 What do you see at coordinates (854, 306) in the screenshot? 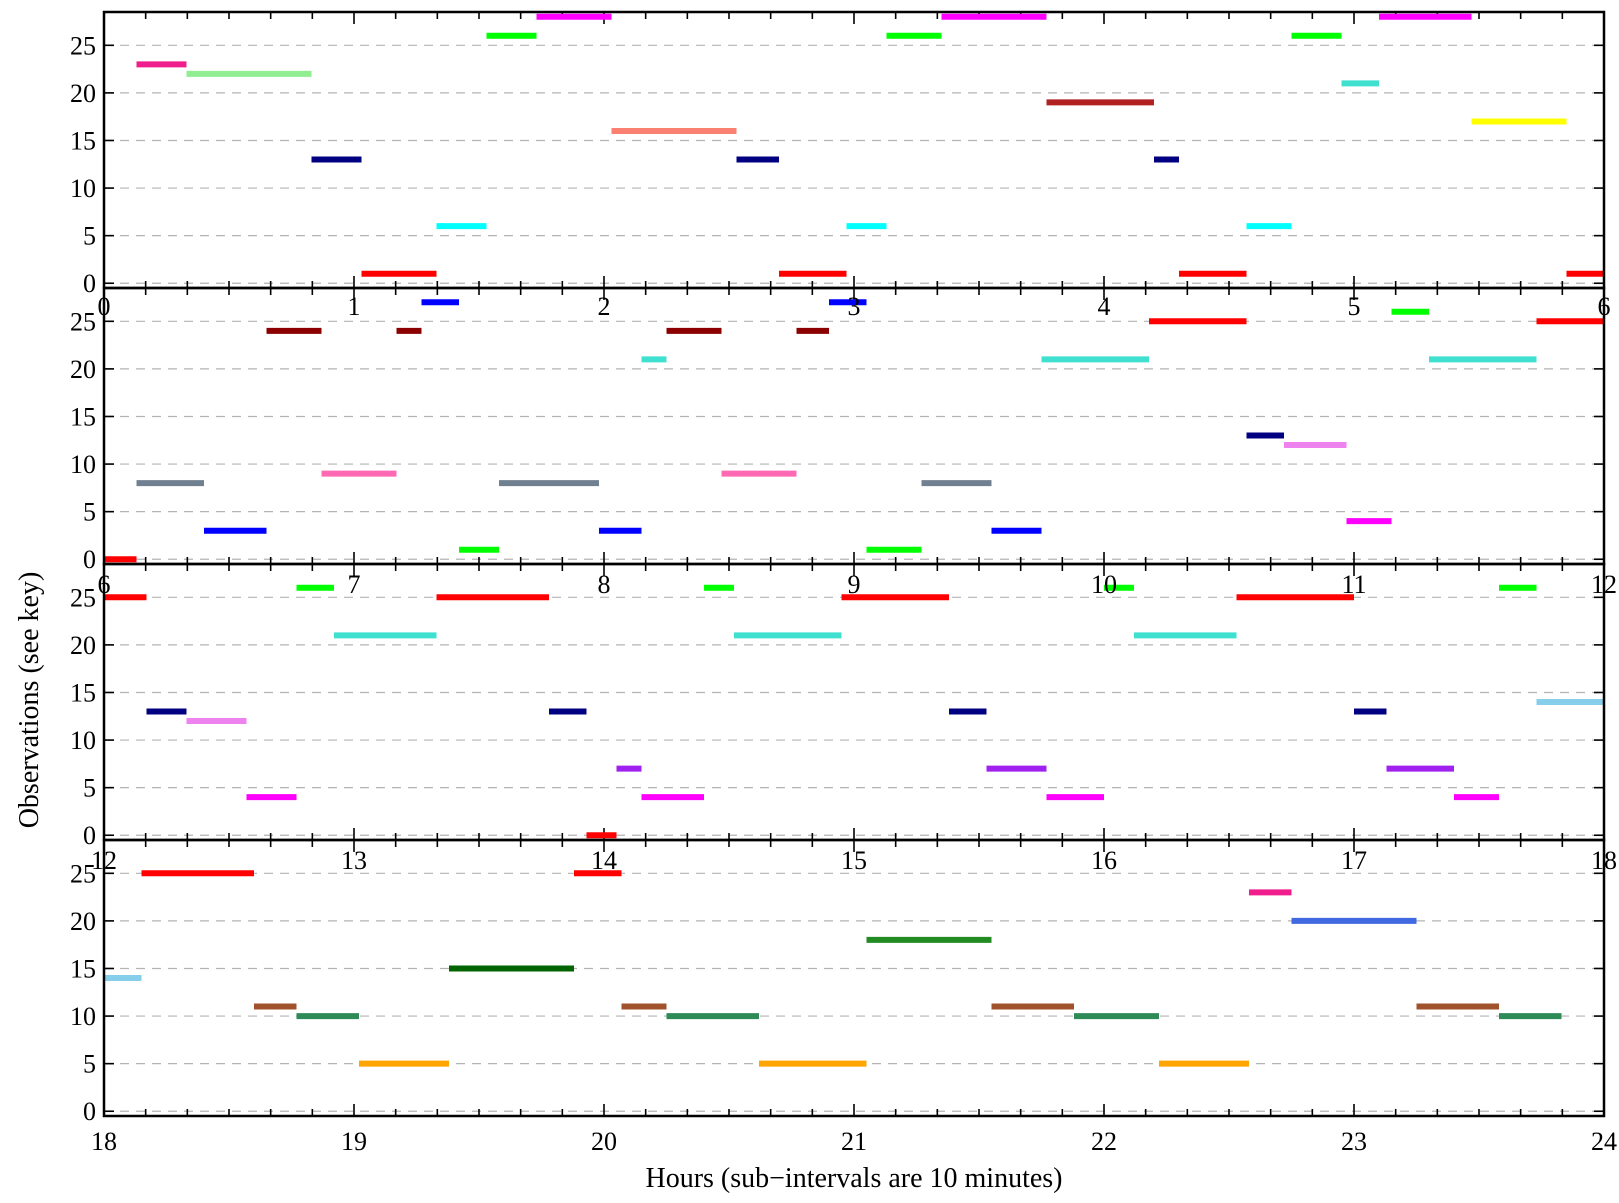
I see `x-tick-label: 3` at bounding box center [854, 306].